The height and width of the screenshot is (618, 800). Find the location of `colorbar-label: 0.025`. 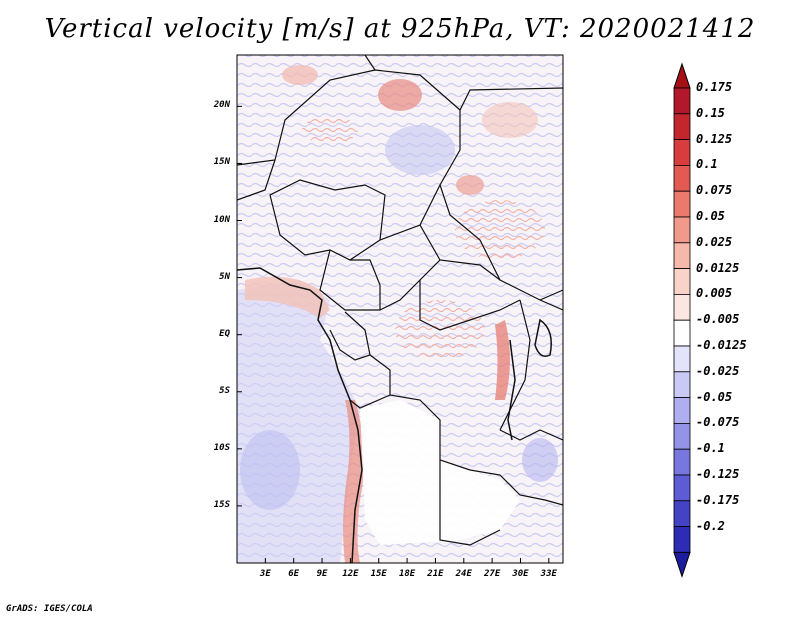

colorbar-label: 0.025 is located at coordinates (714, 241).